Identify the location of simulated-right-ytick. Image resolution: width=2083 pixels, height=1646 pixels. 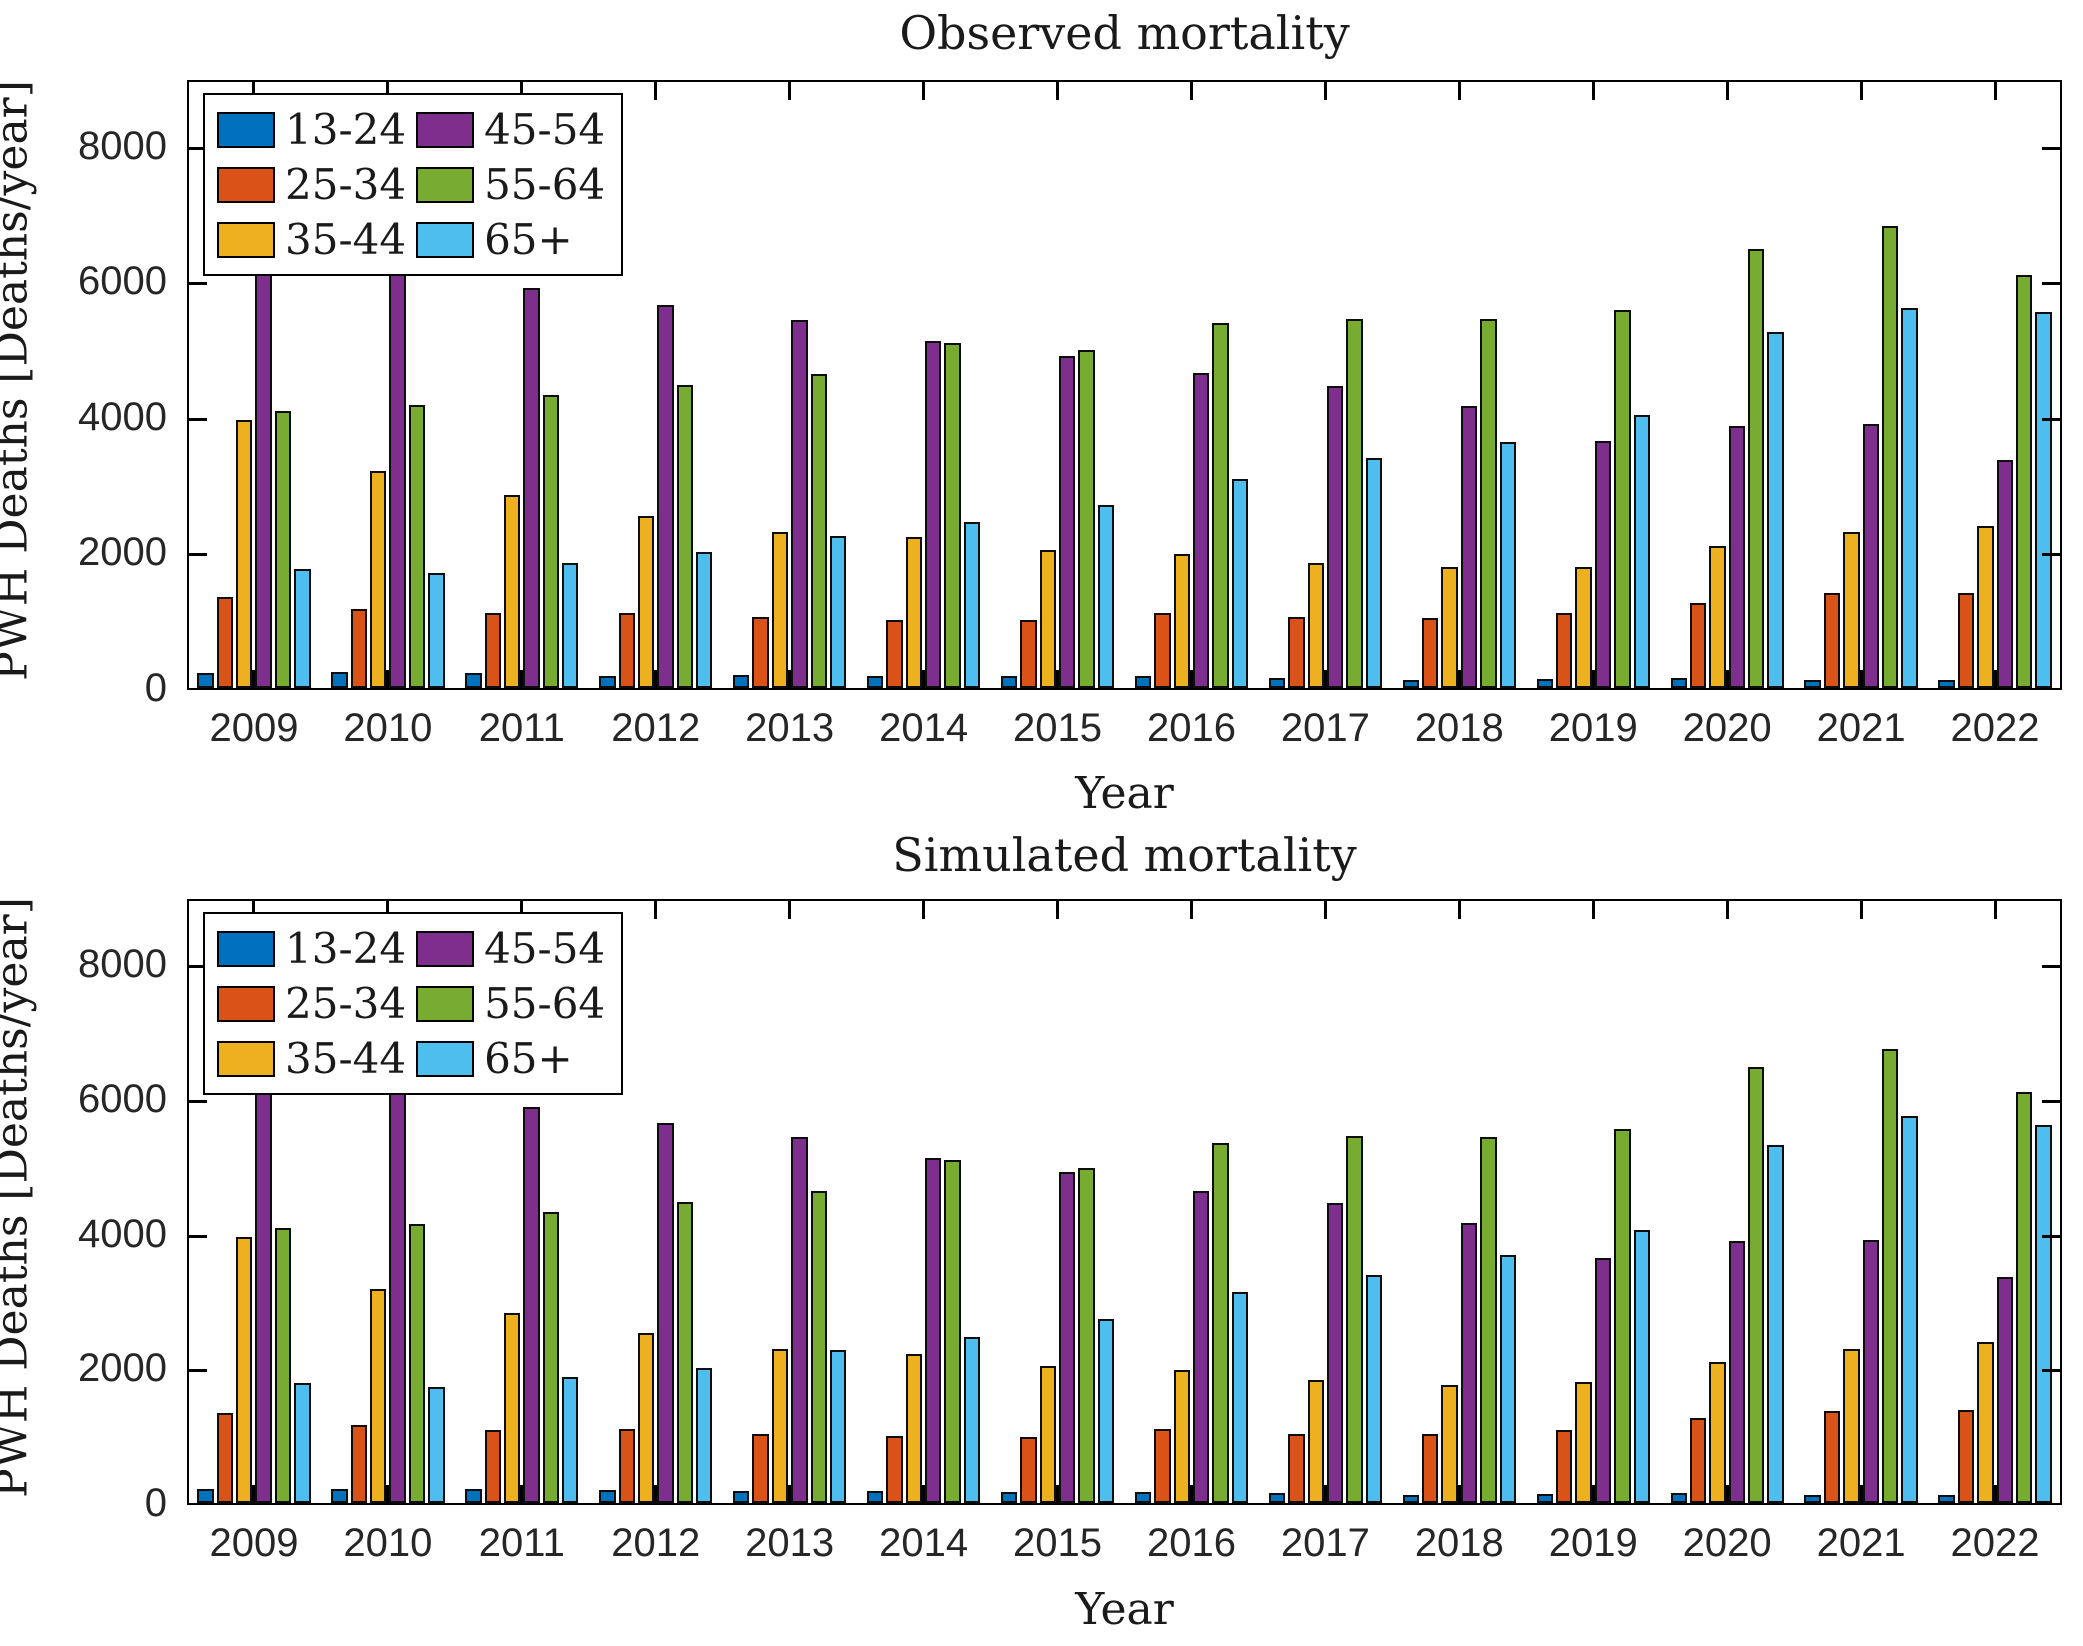
(2051, 1101).